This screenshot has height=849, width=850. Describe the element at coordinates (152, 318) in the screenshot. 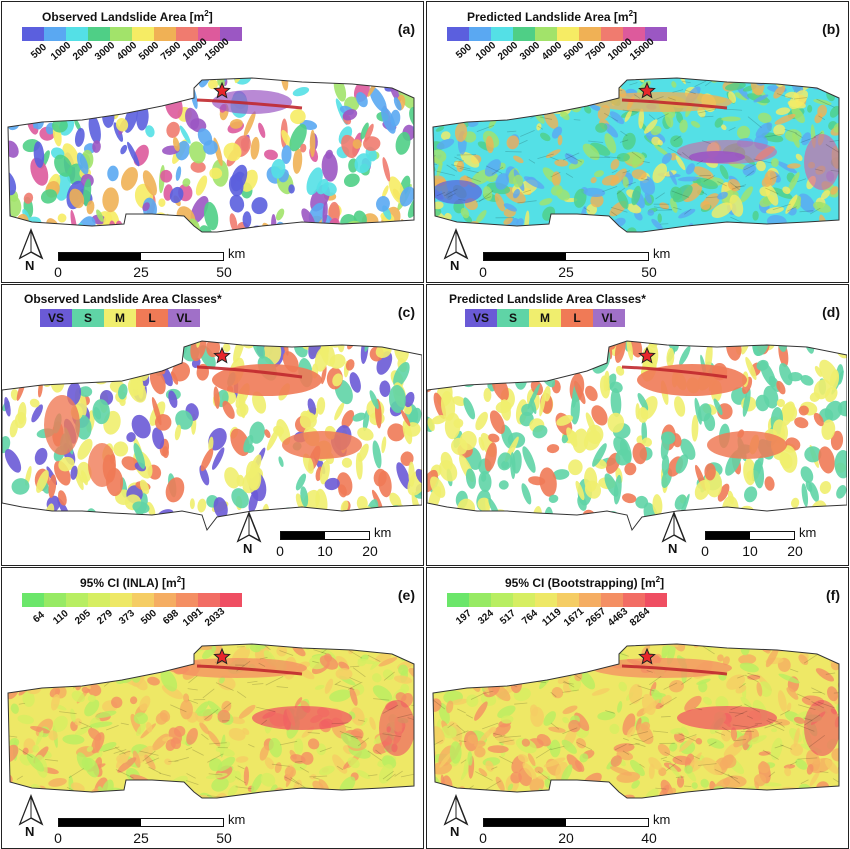

I see `class-legend-item: L` at that location.